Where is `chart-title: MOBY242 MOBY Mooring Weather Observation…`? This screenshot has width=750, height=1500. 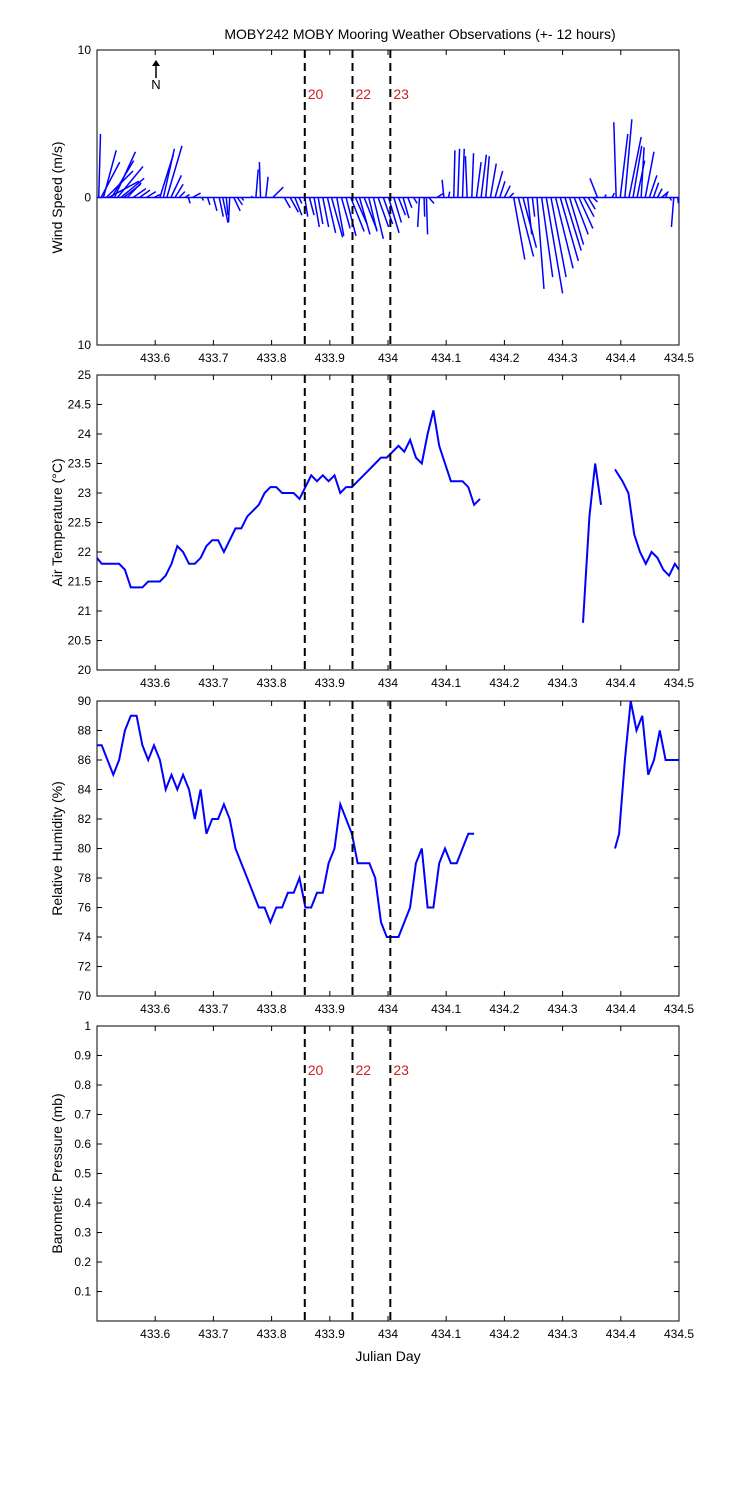
chart-title: MOBY242 MOBY Mooring Weather Observation… is located at coordinates (419, 34).